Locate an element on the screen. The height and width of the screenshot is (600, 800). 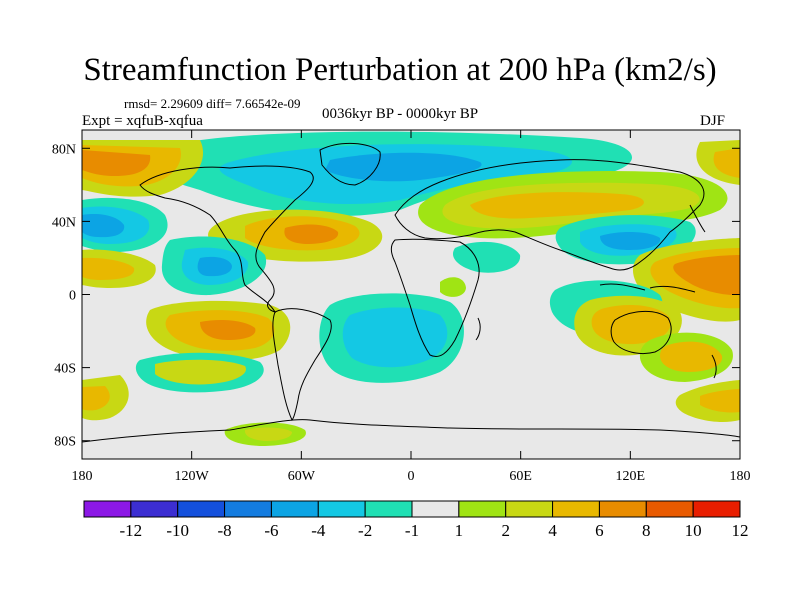
stats-line: rmsd= 2.29609 diff= 7.66542e-09 is located at coordinates (212, 103).